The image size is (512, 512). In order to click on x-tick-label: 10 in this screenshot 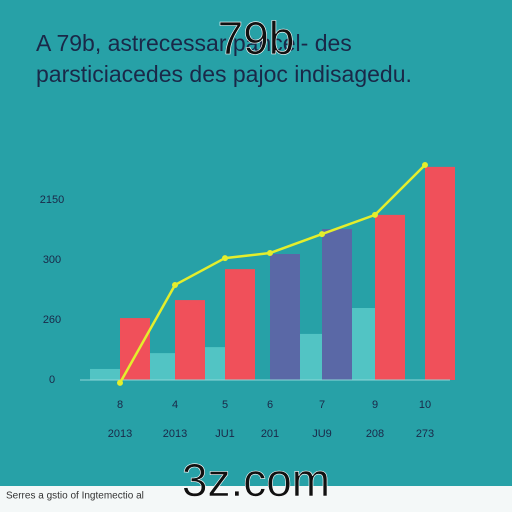, I will do `click(425, 405)`.